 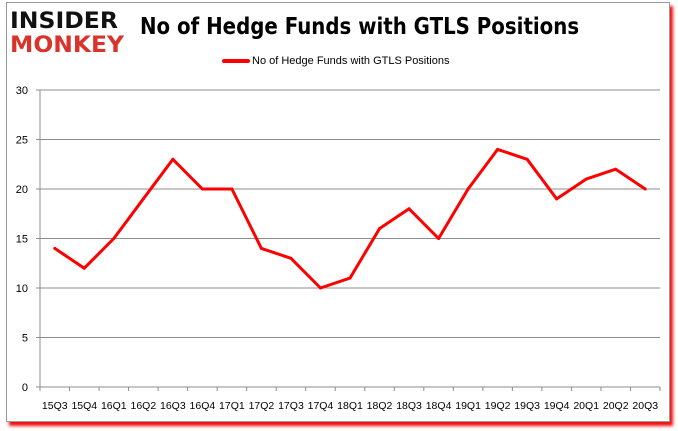 I want to click on chart-title: No of Hedge Funds with GTLS Positions, so click(x=360, y=27).